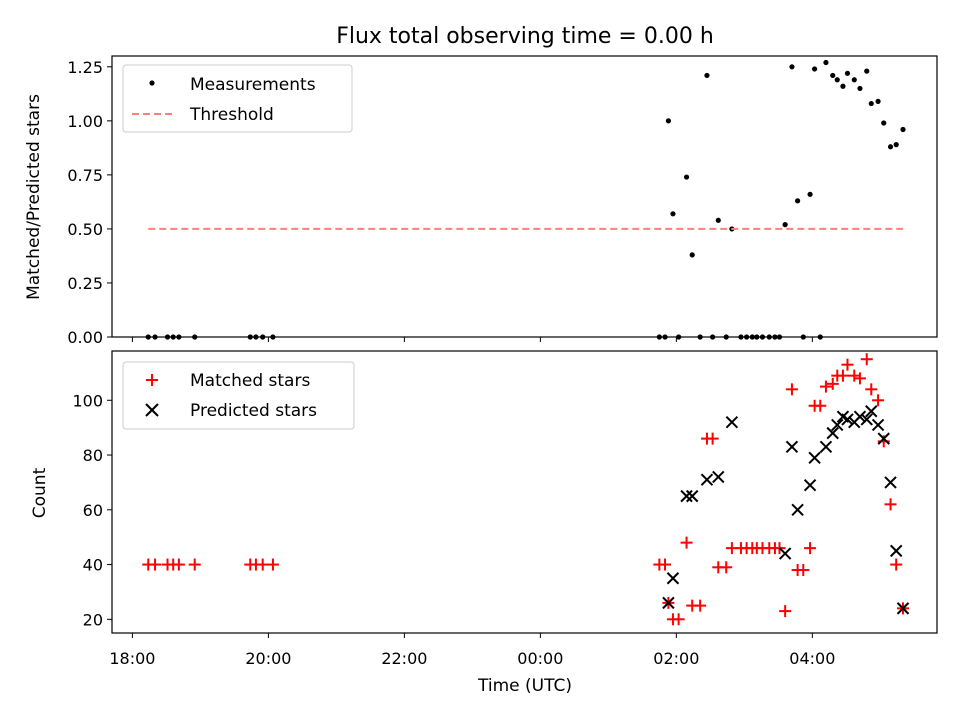  I want to click on y-axis-label-ratio: Matched/Predicted stars, so click(34, 197).